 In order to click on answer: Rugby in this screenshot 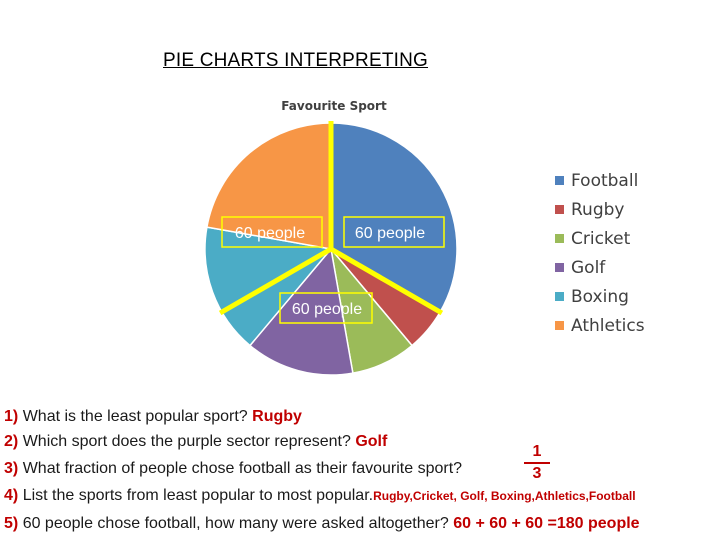, I will do `click(277, 416)`.